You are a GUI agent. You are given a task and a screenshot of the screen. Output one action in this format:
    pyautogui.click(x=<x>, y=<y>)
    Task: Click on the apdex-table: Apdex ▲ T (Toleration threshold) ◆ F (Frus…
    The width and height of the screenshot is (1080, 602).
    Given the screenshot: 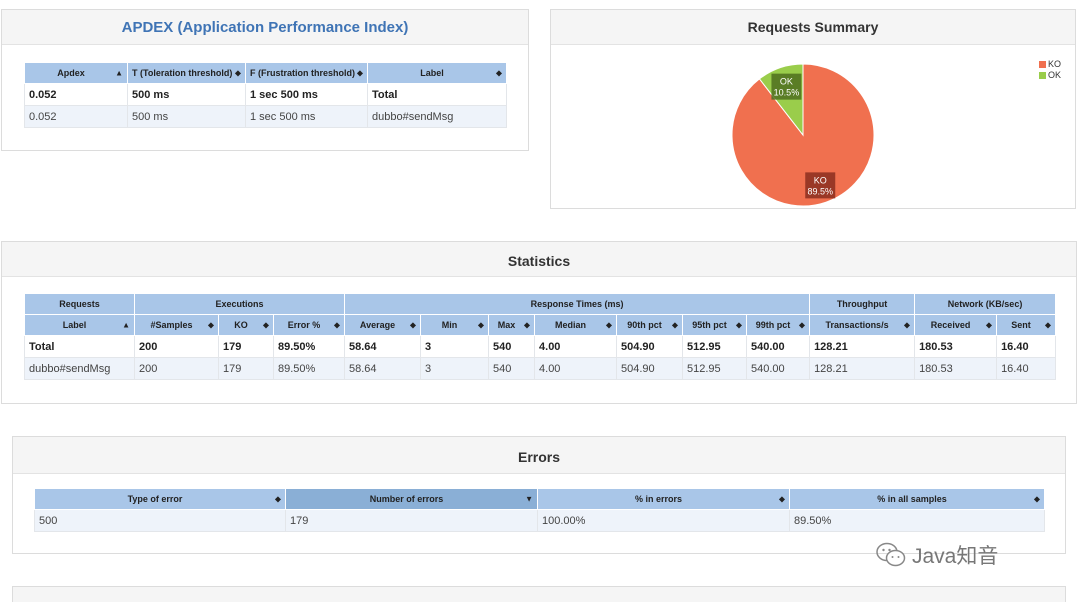 What is the action you would take?
    pyautogui.click(x=265, y=95)
    